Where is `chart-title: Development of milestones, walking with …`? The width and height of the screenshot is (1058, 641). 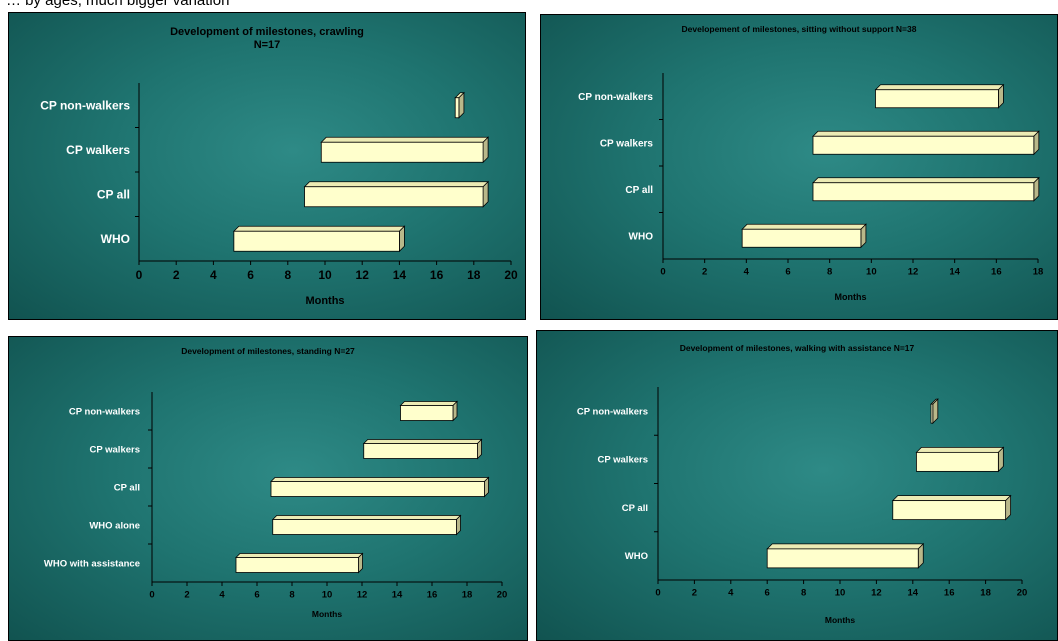 chart-title: Development of milestones, walking with … is located at coordinates (797, 348).